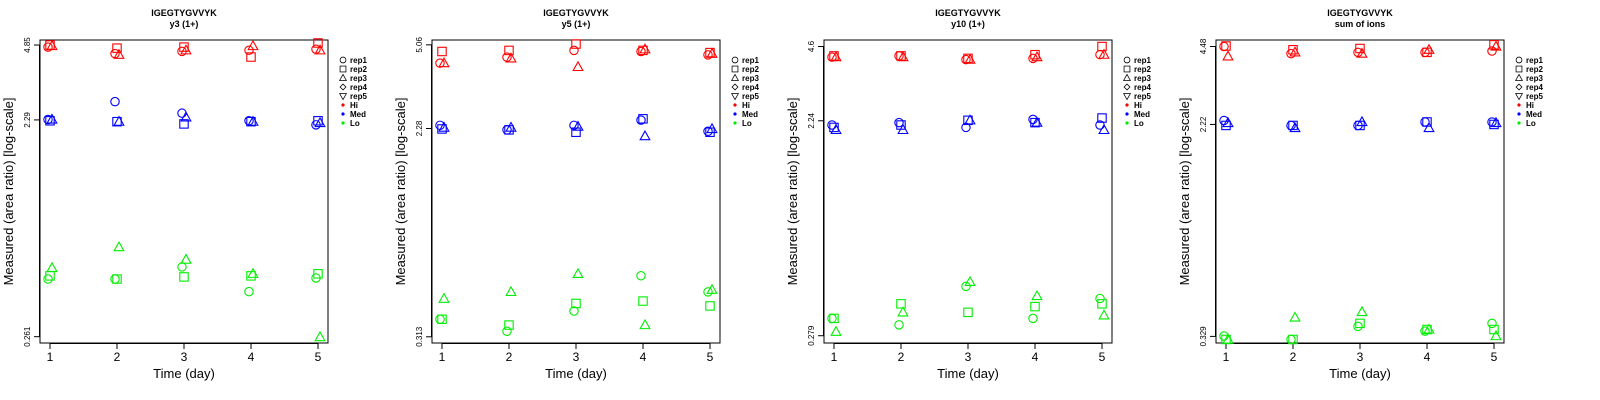  Describe the element at coordinates (811, 335) in the screenshot. I see `y-tick-label: 0.279` at that location.